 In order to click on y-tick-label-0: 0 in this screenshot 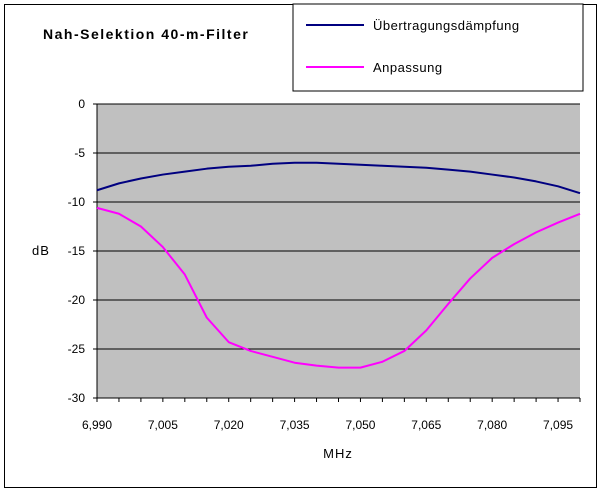, I will do `click(81, 104)`.